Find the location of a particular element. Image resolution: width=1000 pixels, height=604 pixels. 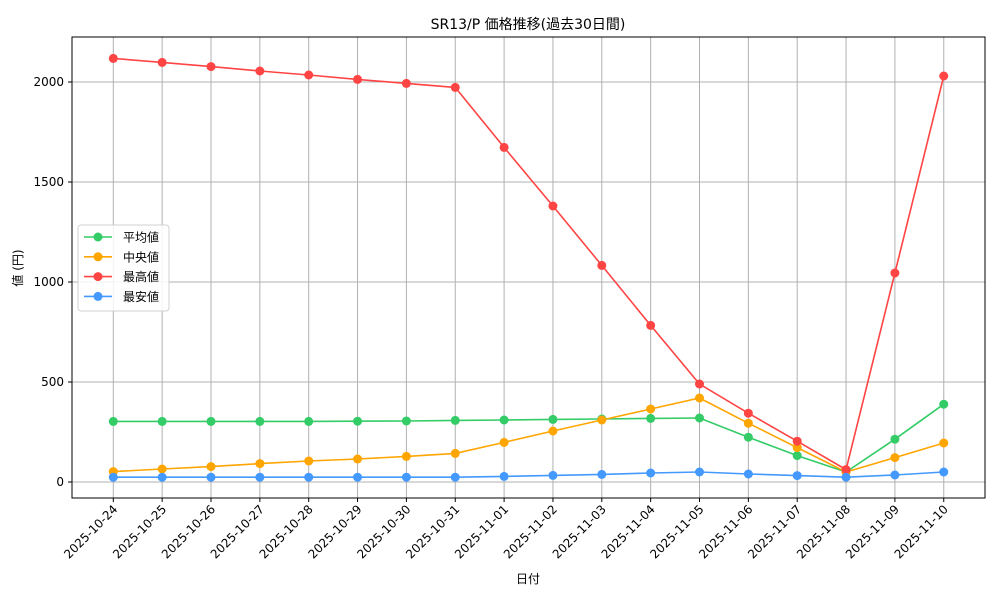

legend-item: 平均値 is located at coordinates (121, 237).